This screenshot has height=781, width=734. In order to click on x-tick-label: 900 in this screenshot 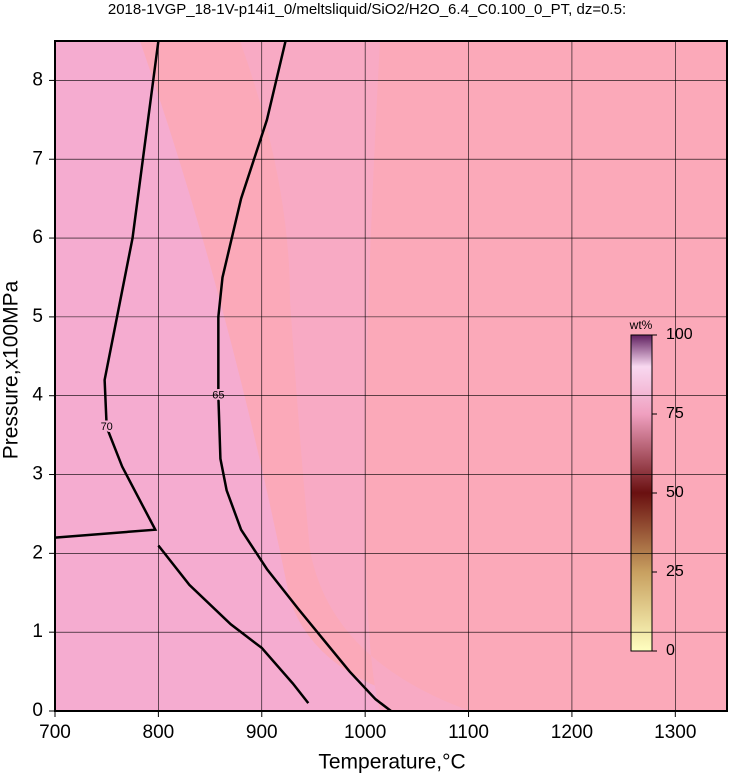, I will do `click(262, 732)`.